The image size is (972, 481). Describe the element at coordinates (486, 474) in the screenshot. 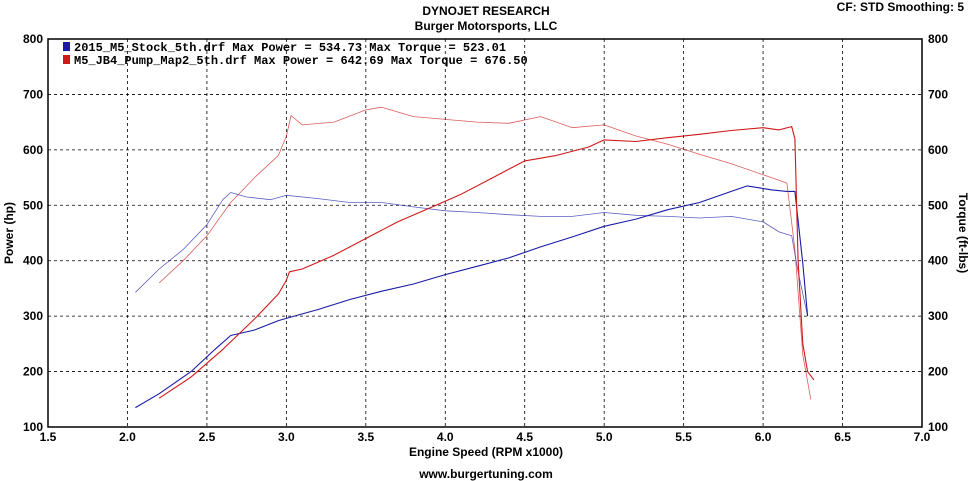

I see `footer-url: www.burgertuning.com` at that location.